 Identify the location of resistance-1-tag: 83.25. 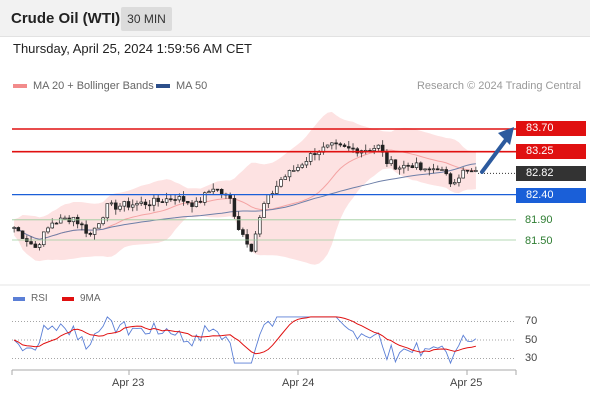
(551, 151).